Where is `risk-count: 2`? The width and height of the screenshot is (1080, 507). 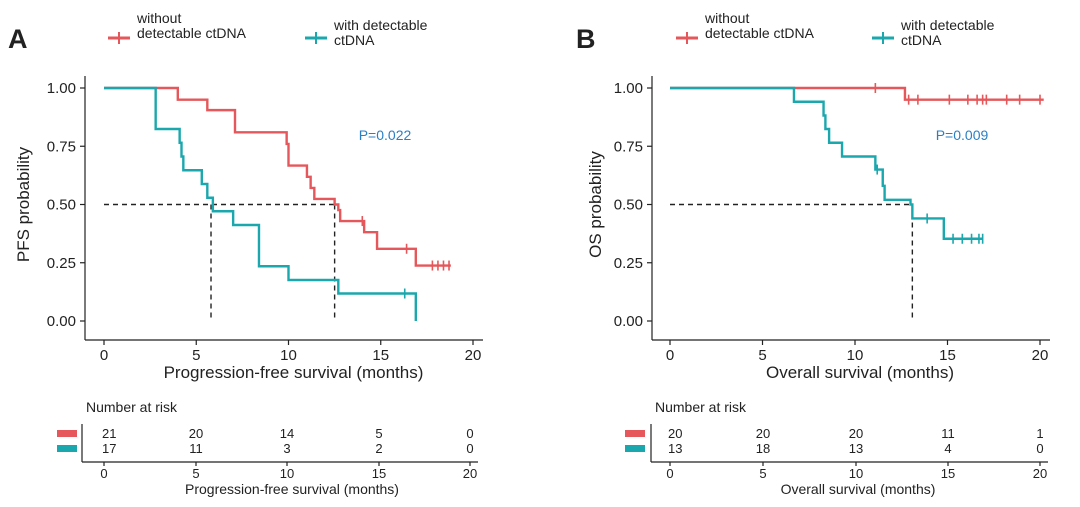
risk-count: 2 is located at coordinates (378, 448).